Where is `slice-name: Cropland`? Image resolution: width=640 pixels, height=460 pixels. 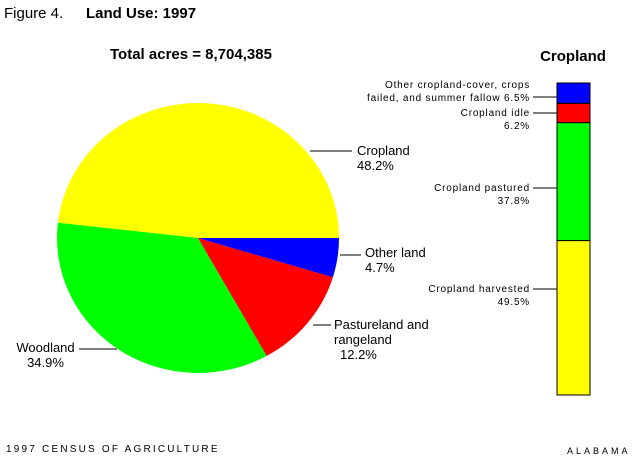
slice-name: Cropland is located at coordinates (383, 150).